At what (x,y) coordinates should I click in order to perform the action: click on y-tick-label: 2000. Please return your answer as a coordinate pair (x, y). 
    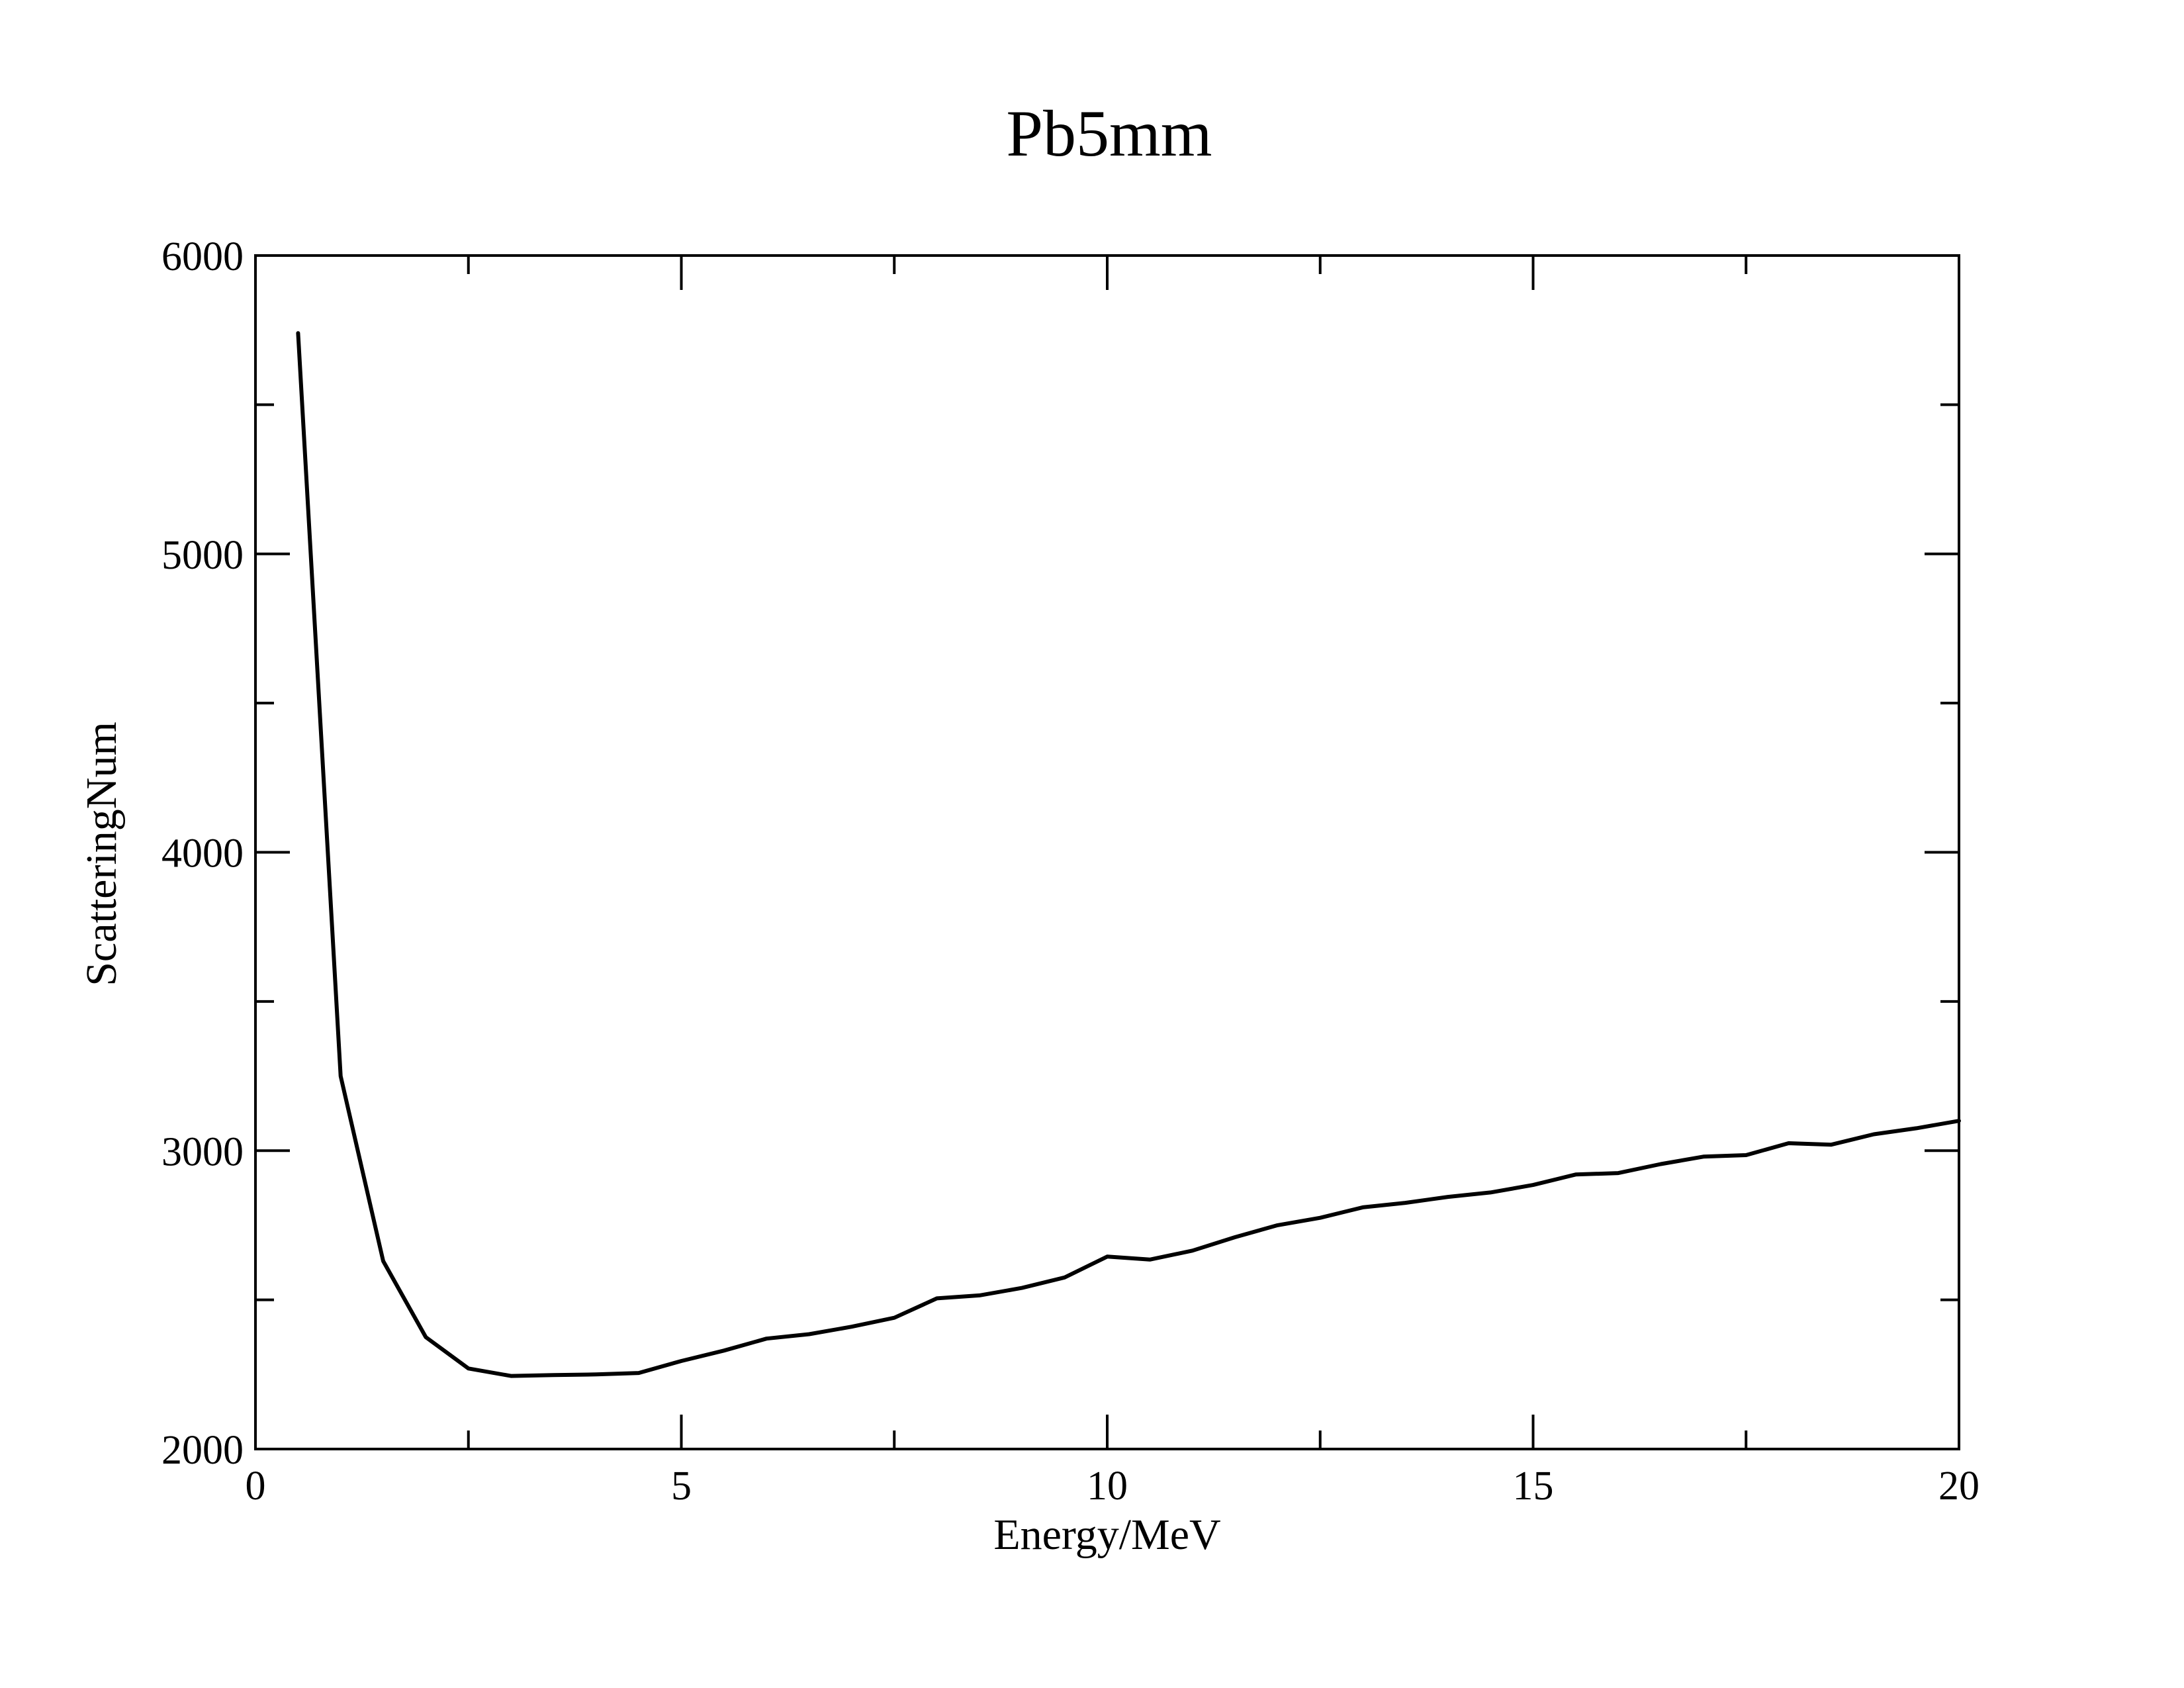
    Looking at the image, I should click on (203, 1450).